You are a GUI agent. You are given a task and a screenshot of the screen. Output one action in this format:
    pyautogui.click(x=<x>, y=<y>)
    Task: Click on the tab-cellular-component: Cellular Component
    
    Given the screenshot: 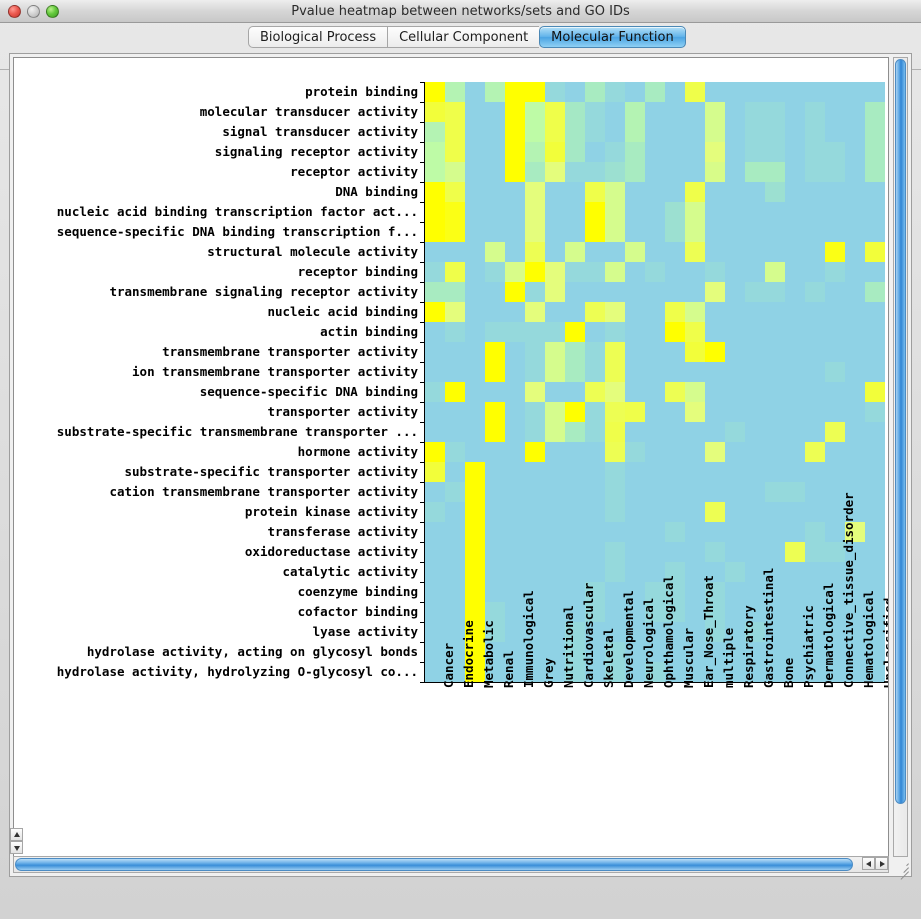 What is the action you would take?
    pyautogui.click(x=463, y=37)
    